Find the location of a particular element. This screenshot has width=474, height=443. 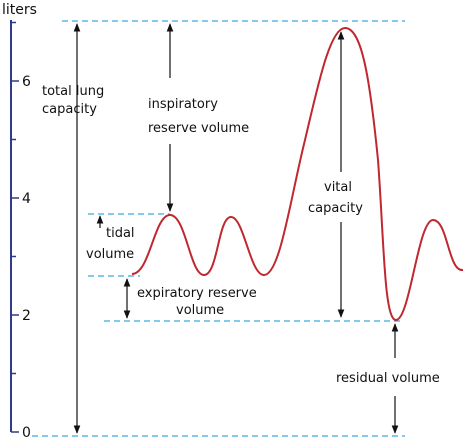

y-axis-ticks: 0 2 4 6 is located at coordinates (21, 231).